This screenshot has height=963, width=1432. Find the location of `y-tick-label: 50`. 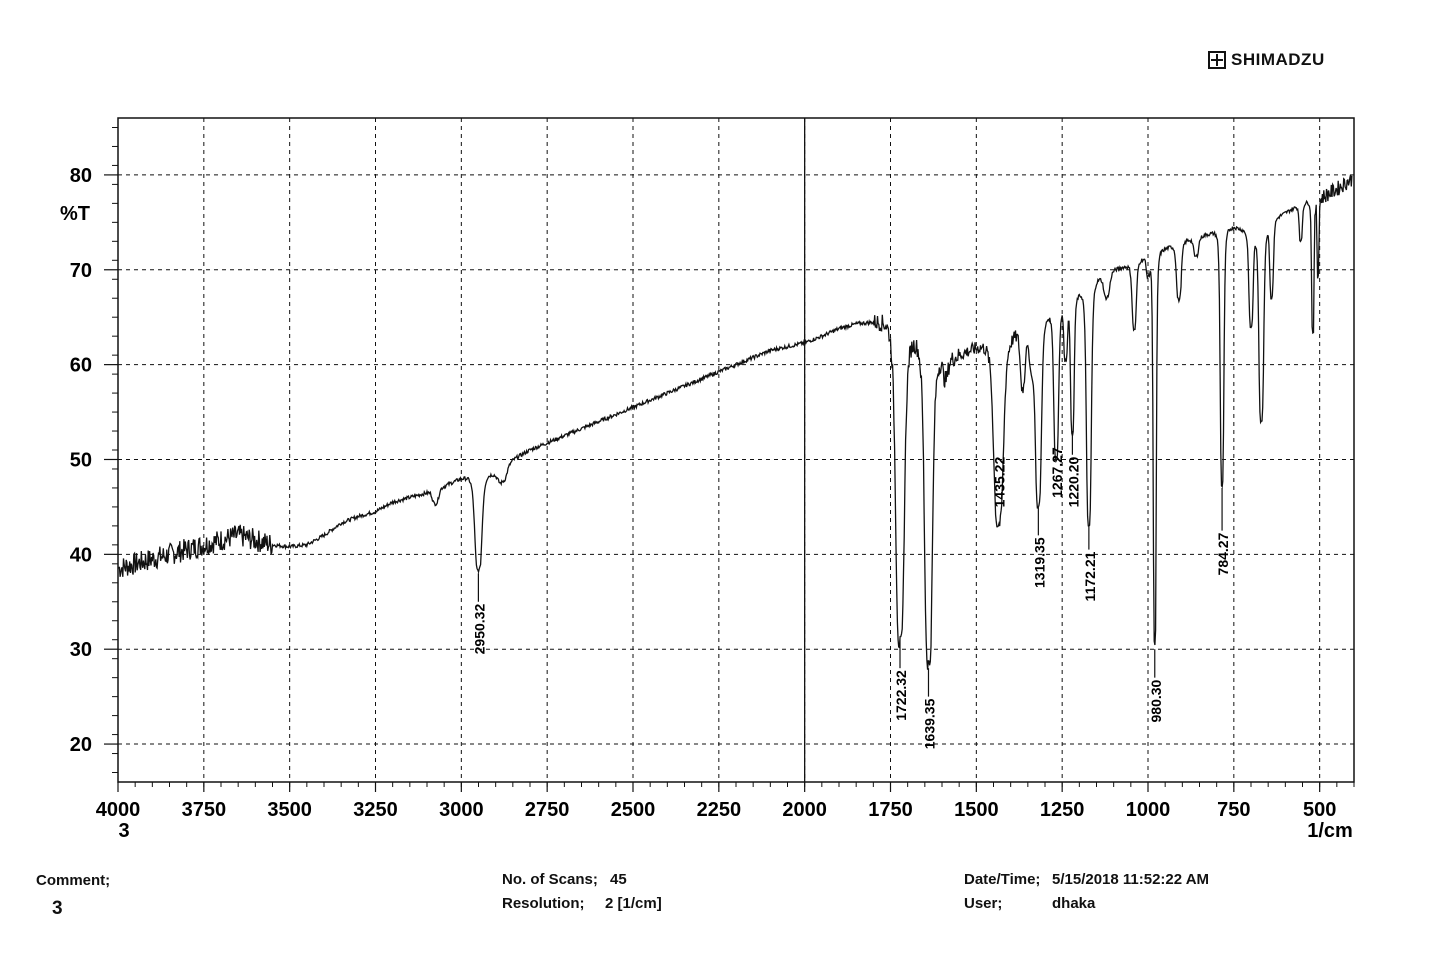

y-tick-label: 50 is located at coordinates (81, 460).